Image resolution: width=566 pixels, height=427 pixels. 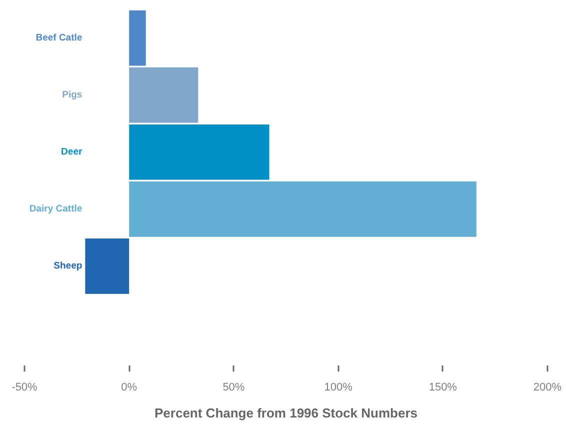 What do you see at coordinates (443, 388) in the screenshot?
I see `x-tick-label: 150%` at bounding box center [443, 388].